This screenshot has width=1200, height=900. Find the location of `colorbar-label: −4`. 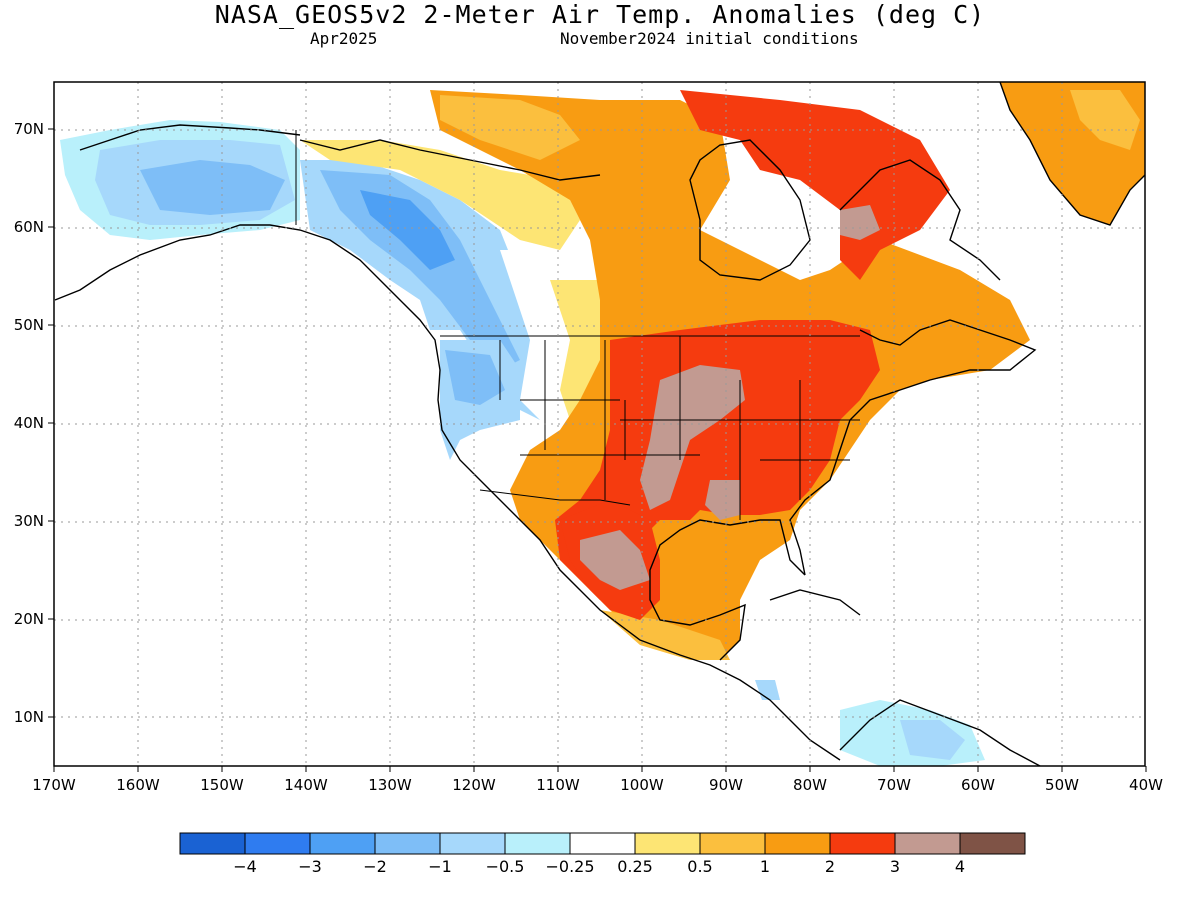

colorbar-label: −4 is located at coordinates (245, 866).